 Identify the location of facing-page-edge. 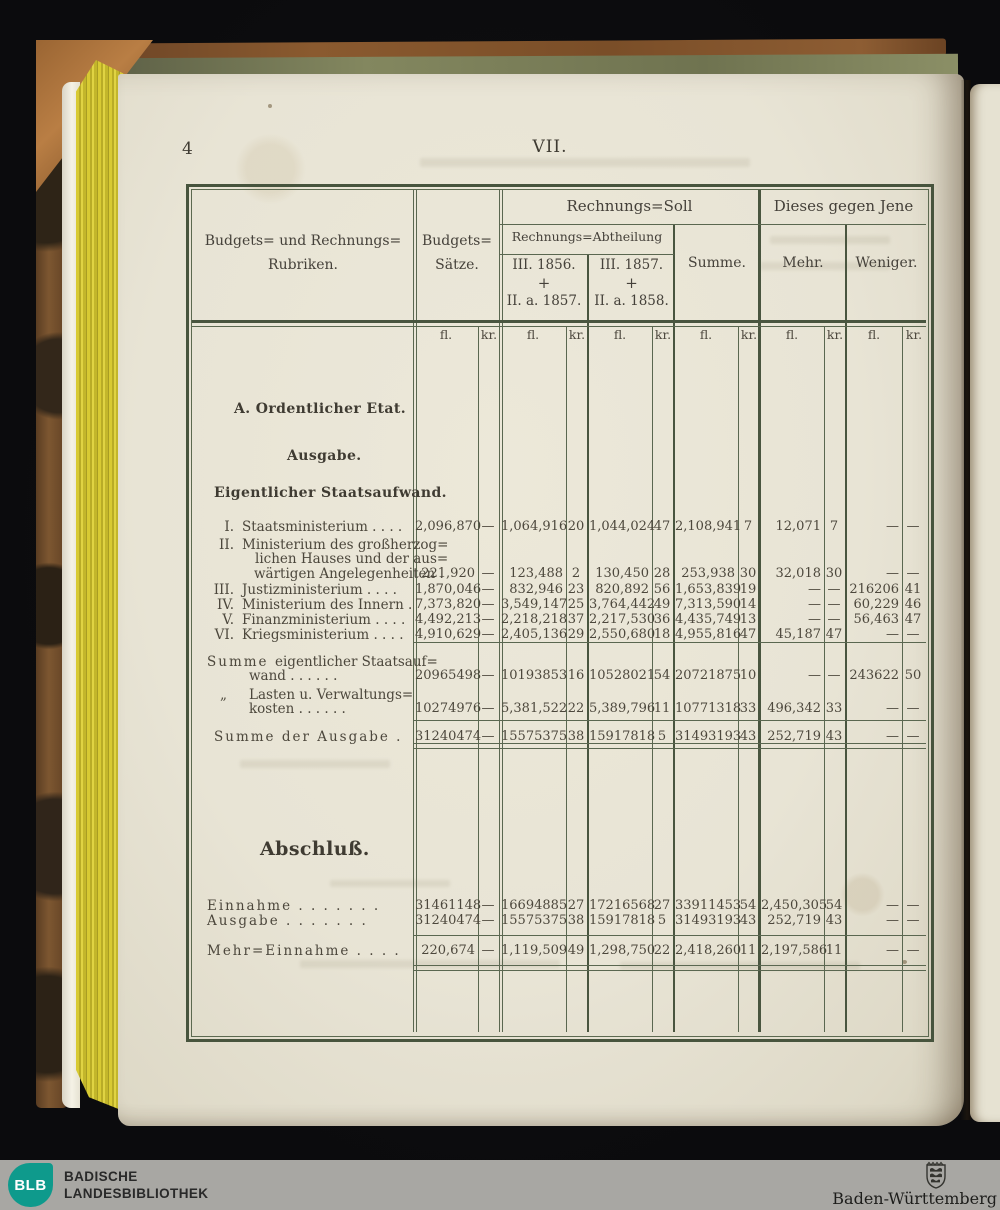
(985, 603).